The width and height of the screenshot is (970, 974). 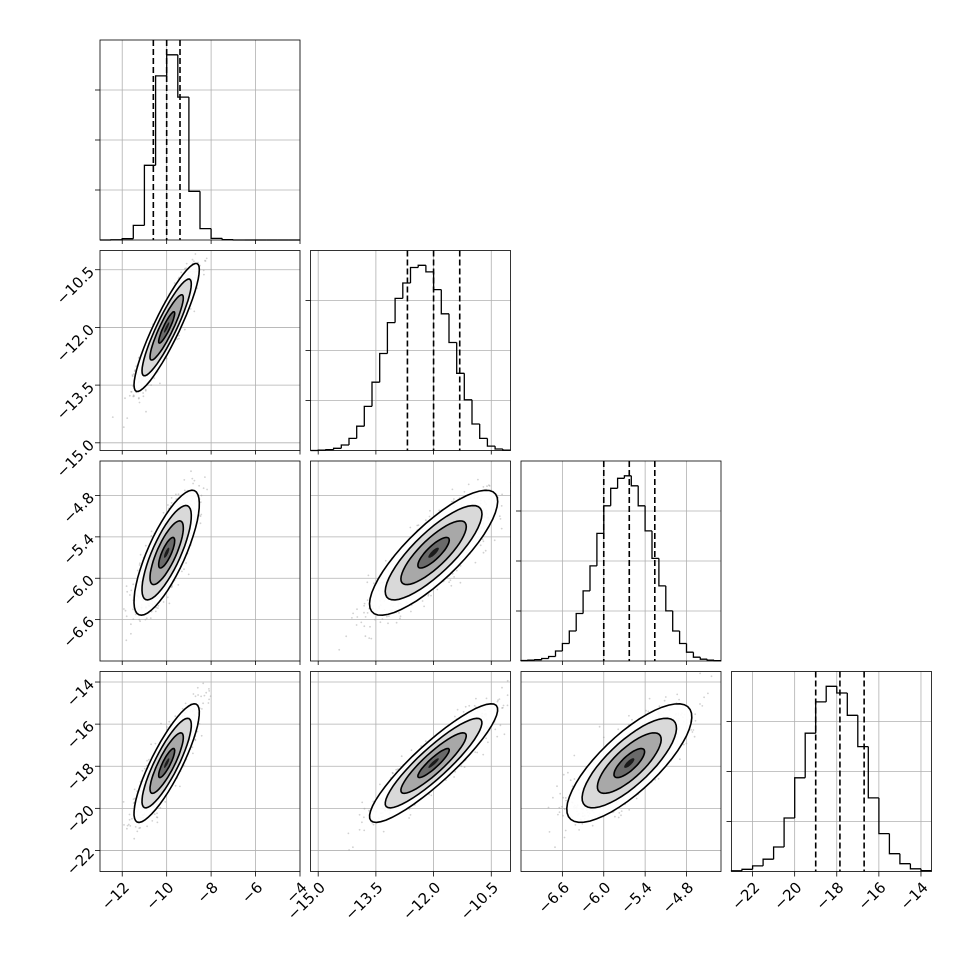 What do you see at coordinates (200, 561) in the screenshot?
I see `panel-frame` at bounding box center [200, 561].